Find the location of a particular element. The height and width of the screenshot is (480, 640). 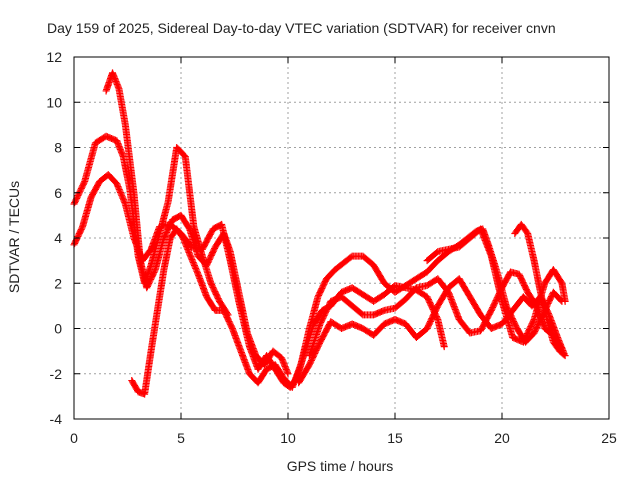

y-tick-label: 0 is located at coordinates (58, 329).